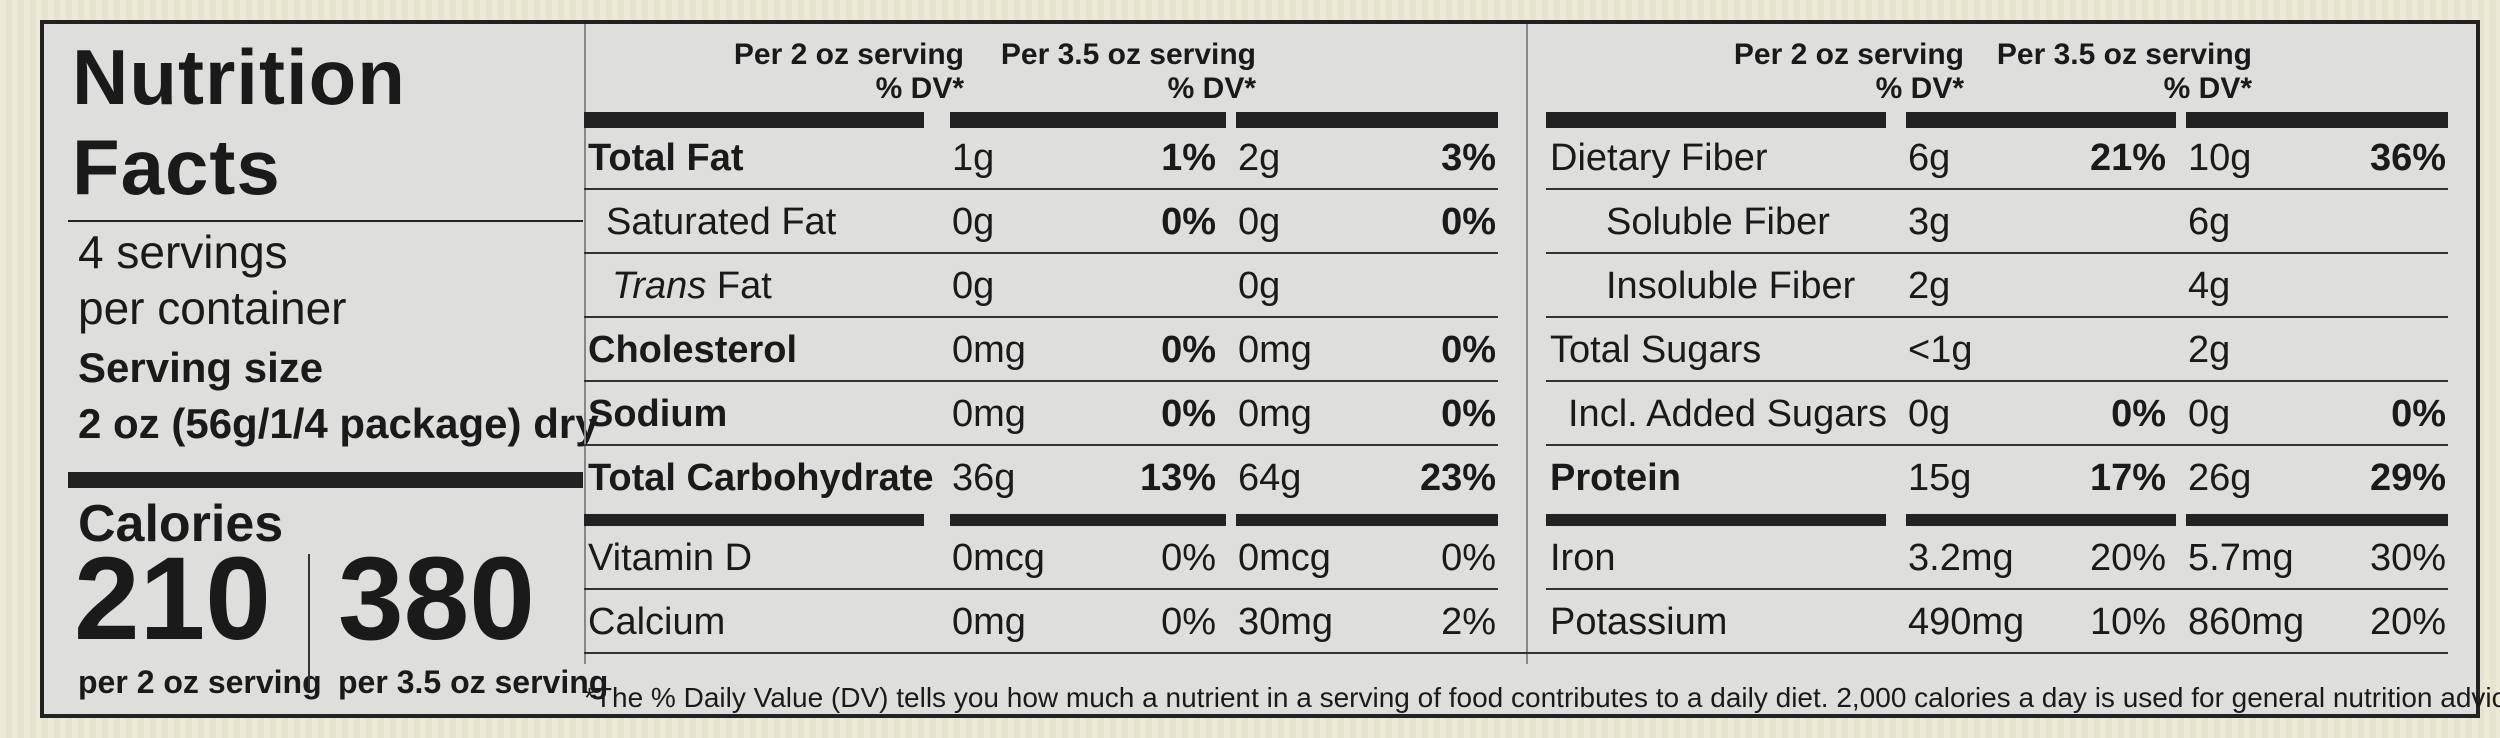 The width and height of the screenshot is (2500, 738). What do you see at coordinates (1367, 120) in the screenshot?
I see `left-col2-bar` at bounding box center [1367, 120].